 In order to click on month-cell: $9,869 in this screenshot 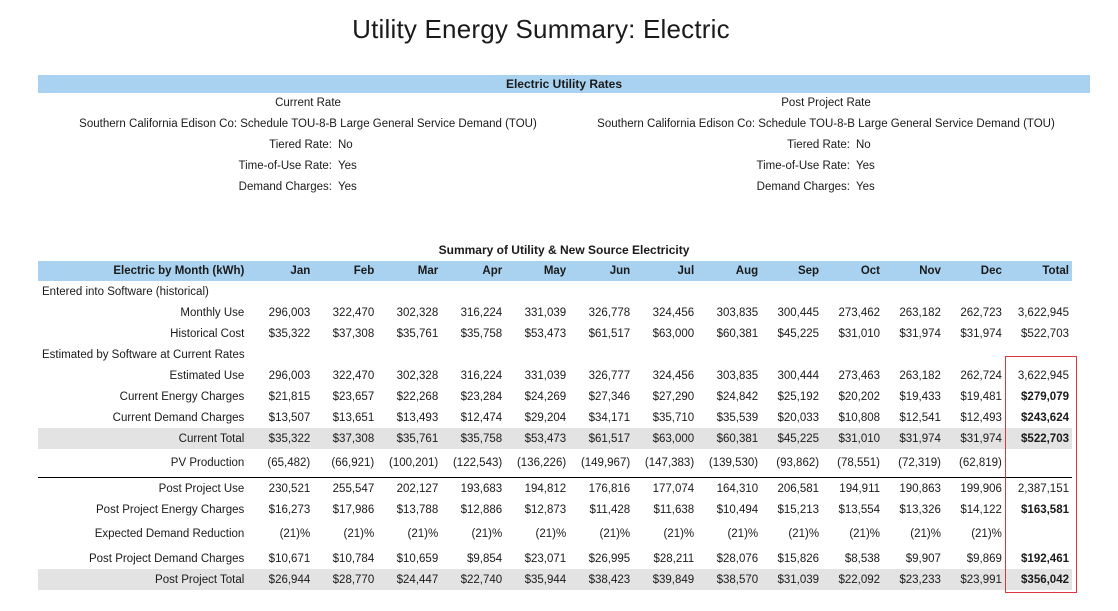, I will do `click(984, 558)`.